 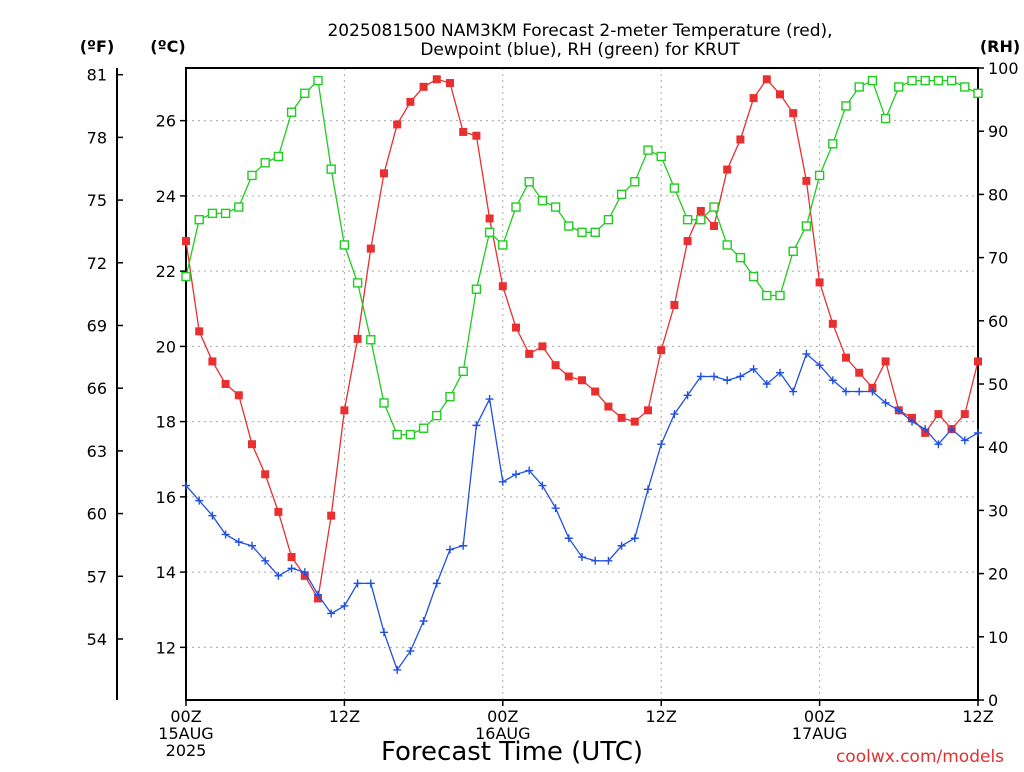 I want to click on fahrenheit-tick-label: 60, so click(x=97, y=514).